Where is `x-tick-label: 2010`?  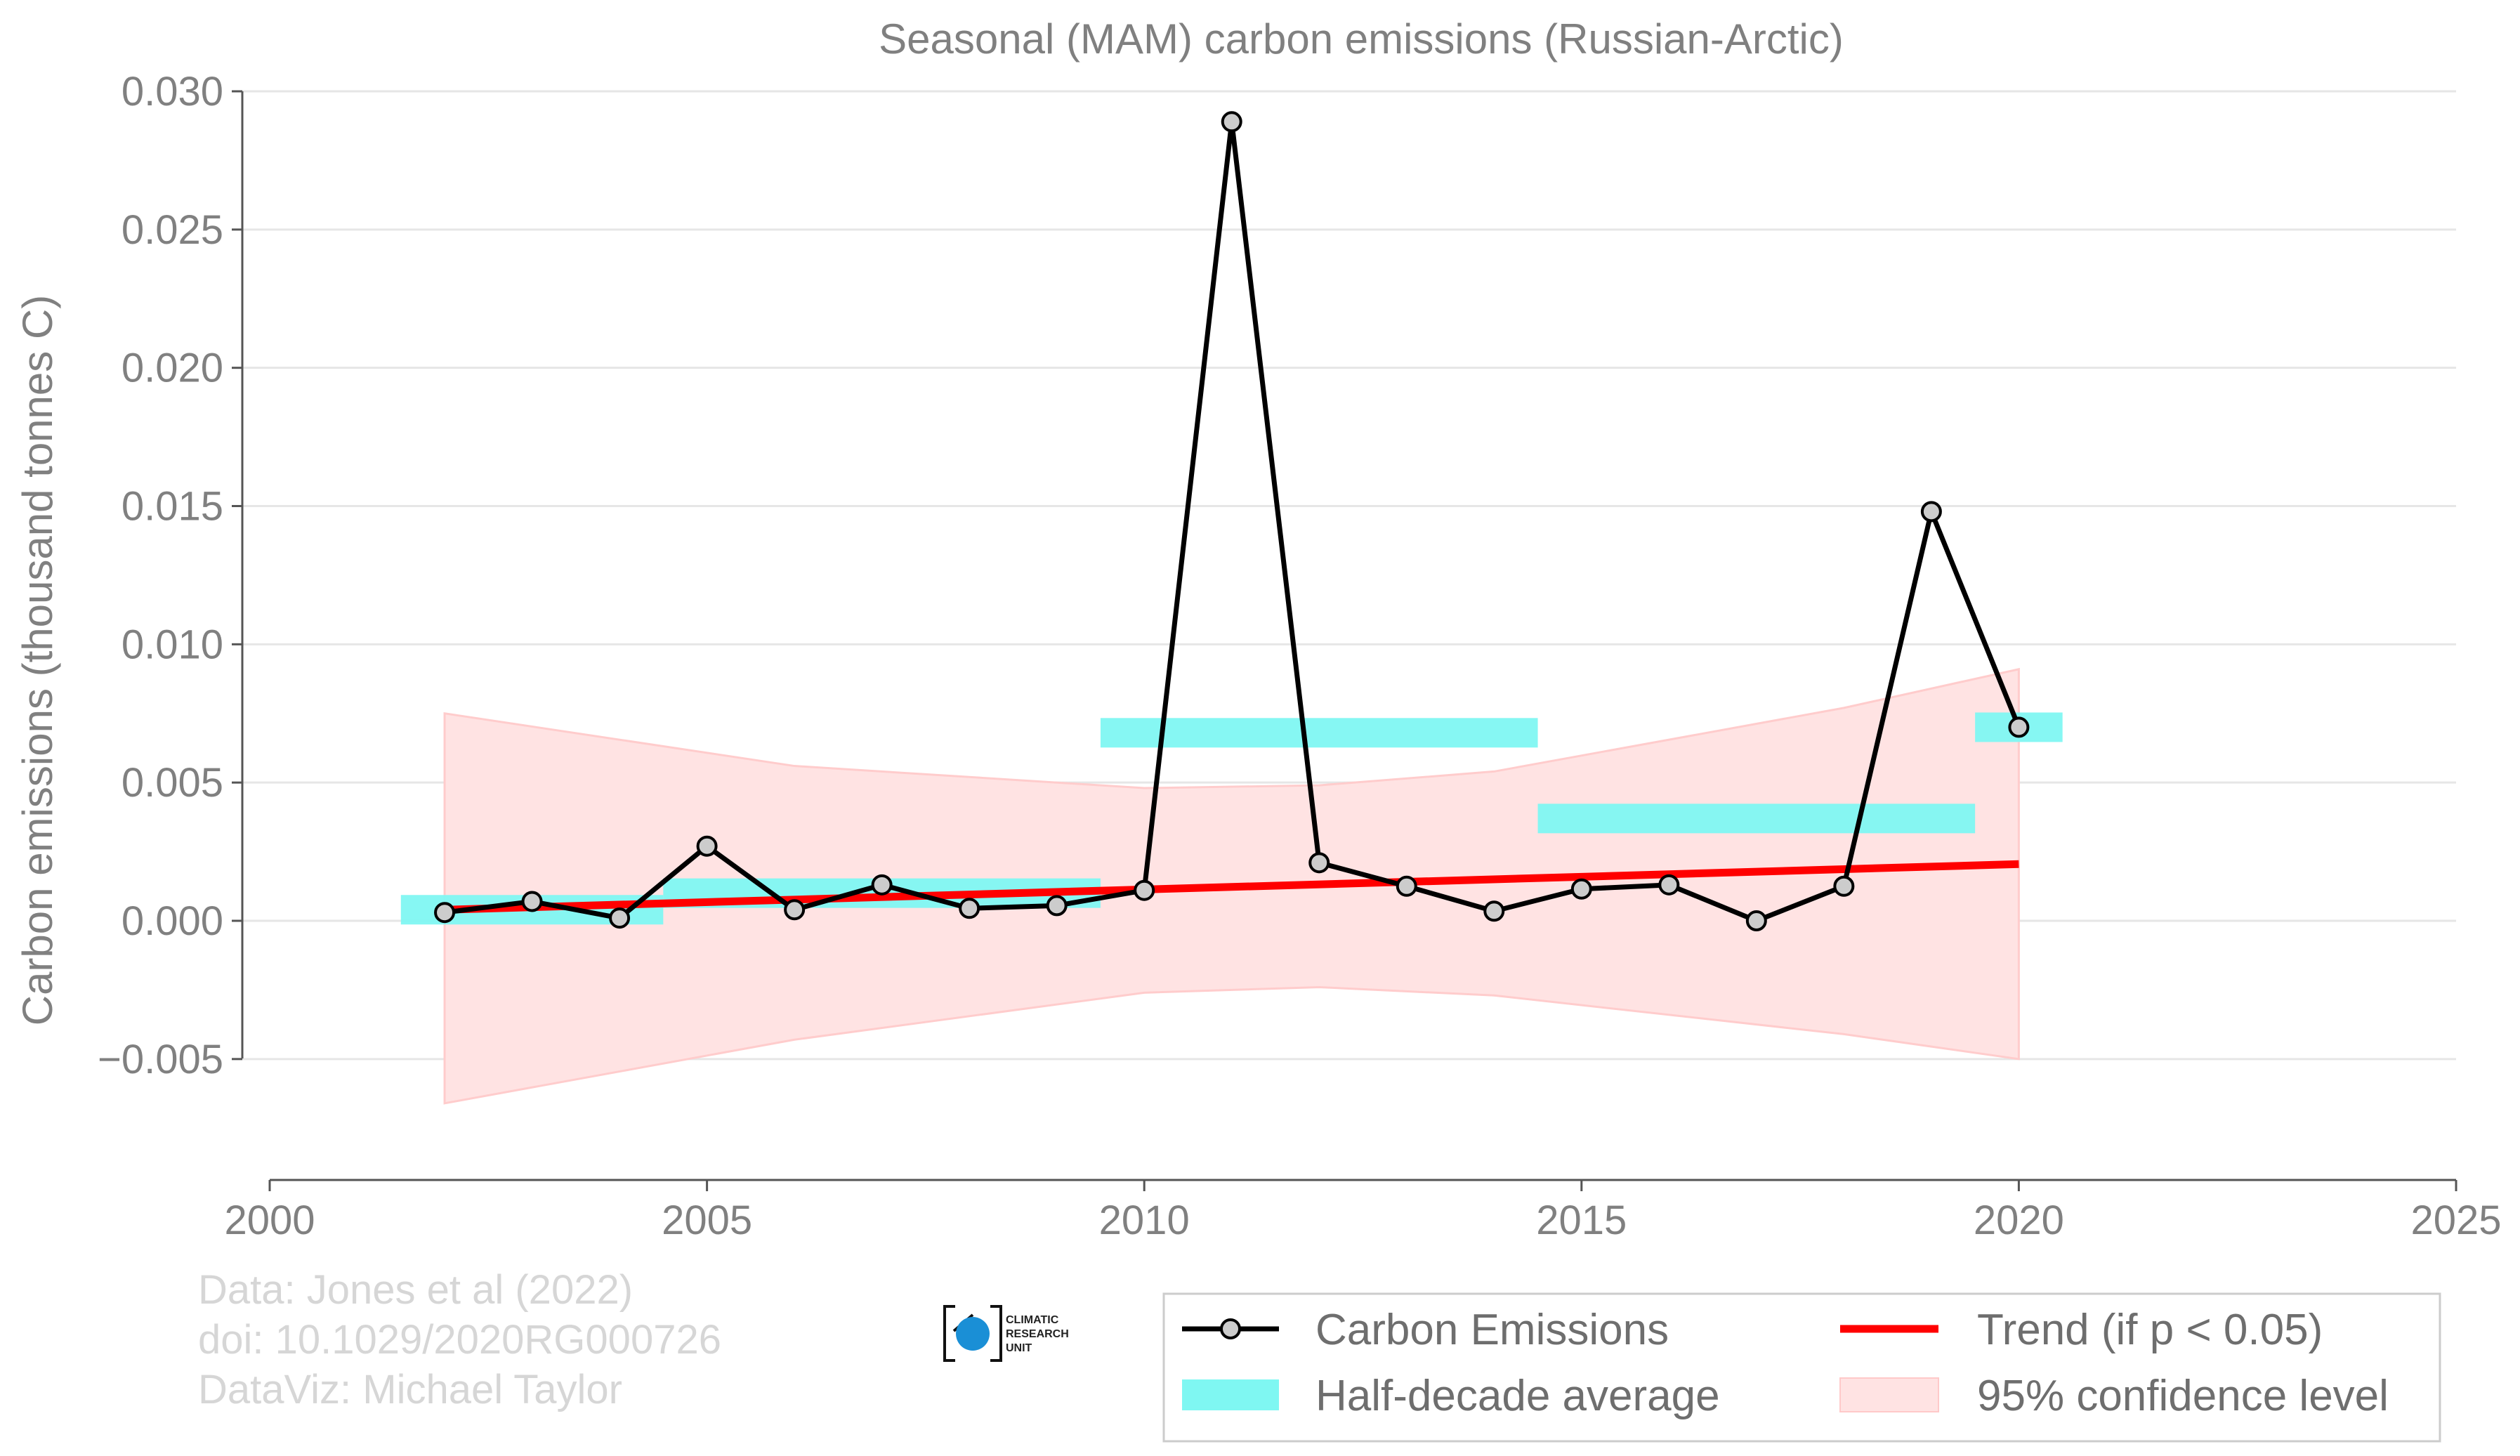 x-tick-label: 2010 is located at coordinates (1144, 1220).